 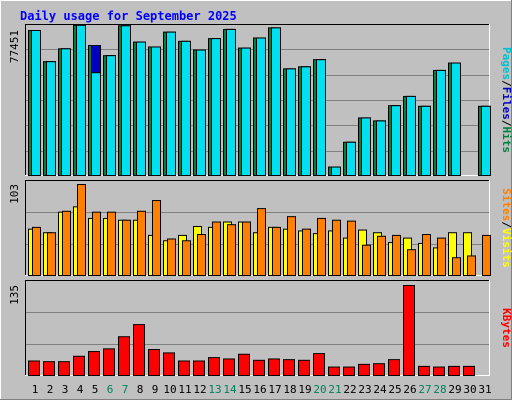 I want to click on x-tick-label: 21, so click(x=334, y=389).